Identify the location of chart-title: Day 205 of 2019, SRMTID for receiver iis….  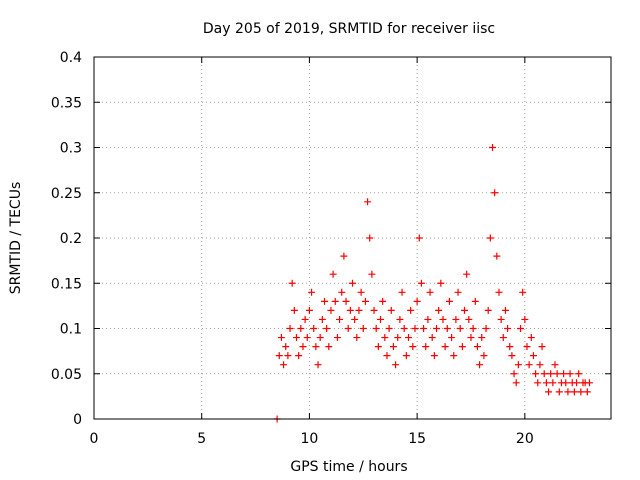
(349, 29).